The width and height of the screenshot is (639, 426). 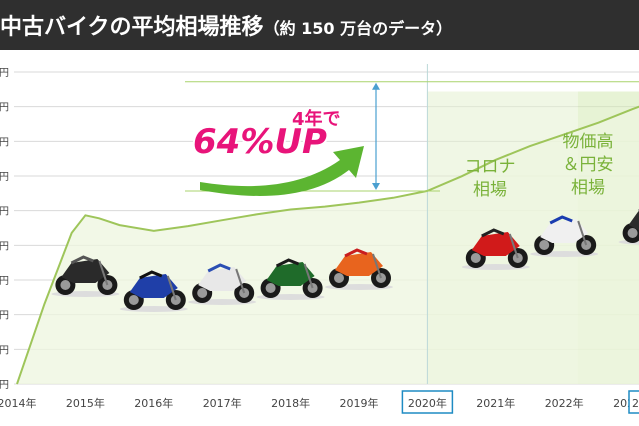 What do you see at coordinates (359, 403) in the screenshot?
I see `x-tick-label: 2019年` at bounding box center [359, 403].